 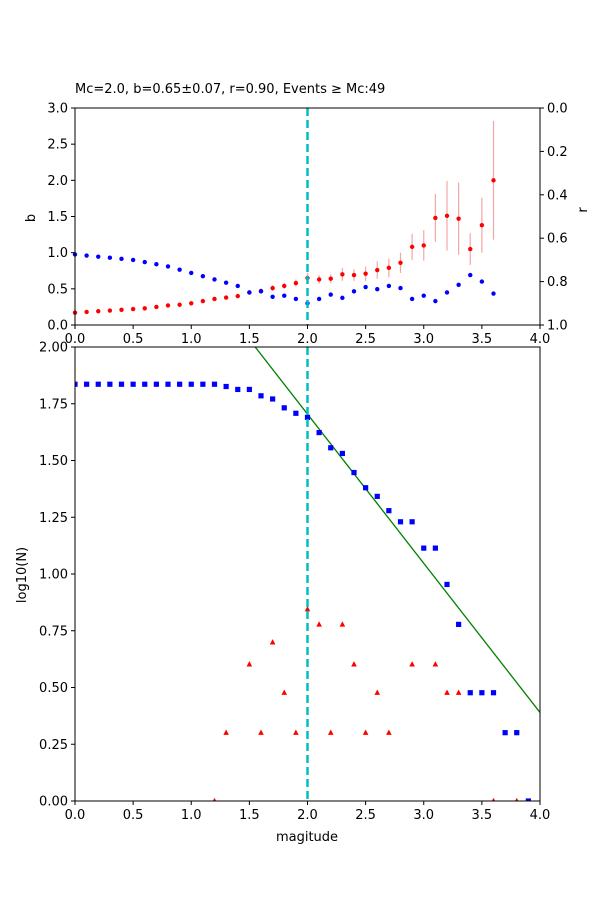 I want to click on top-y-tick-label-0: 0.0, so click(x=57, y=326).